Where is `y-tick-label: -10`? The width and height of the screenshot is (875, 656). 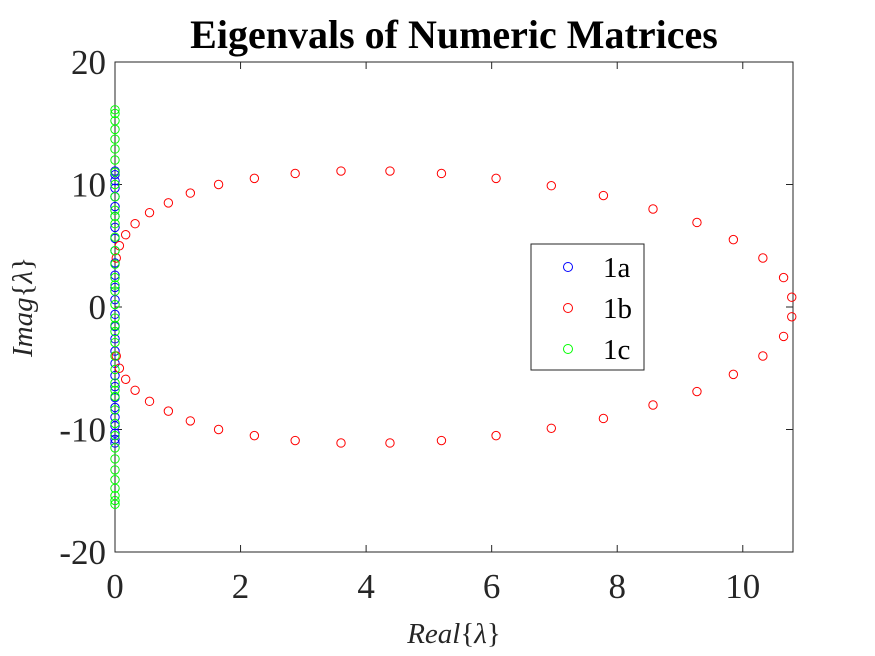 y-tick-label: -10 is located at coordinates (82, 430).